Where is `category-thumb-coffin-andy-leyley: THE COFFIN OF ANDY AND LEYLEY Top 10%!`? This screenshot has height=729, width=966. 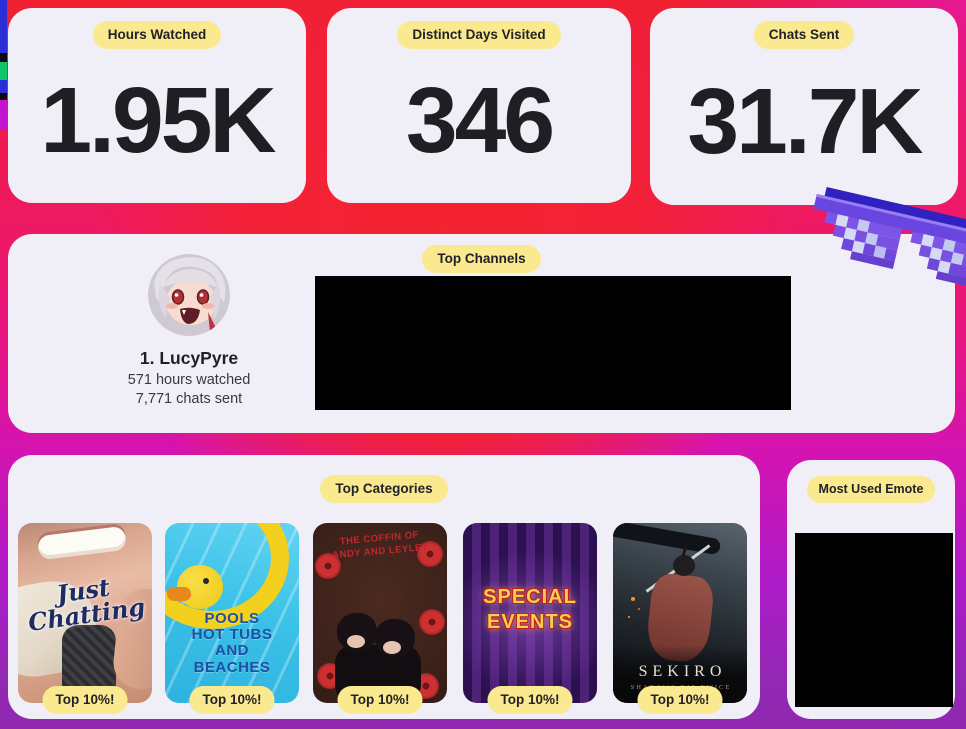
category-thumb-coffin-andy-leyley: THE COFFIN OF ANDY AND LEYLEY Top 10%! is located at coordinates (380, 618).